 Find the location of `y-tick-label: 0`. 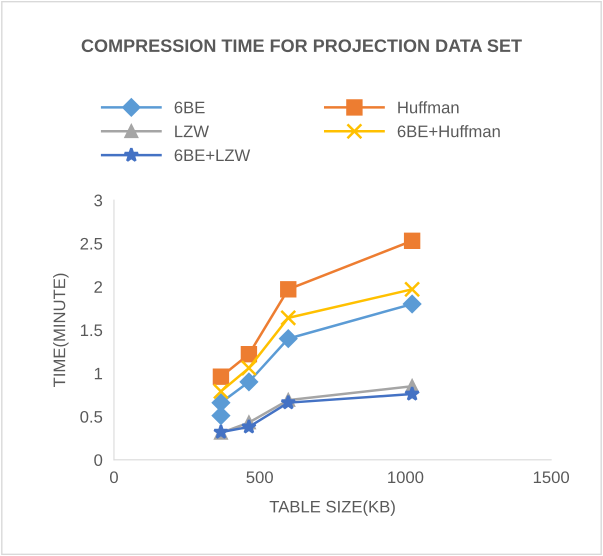

y-tick-label: 0 is located at coordinates (98, 460).